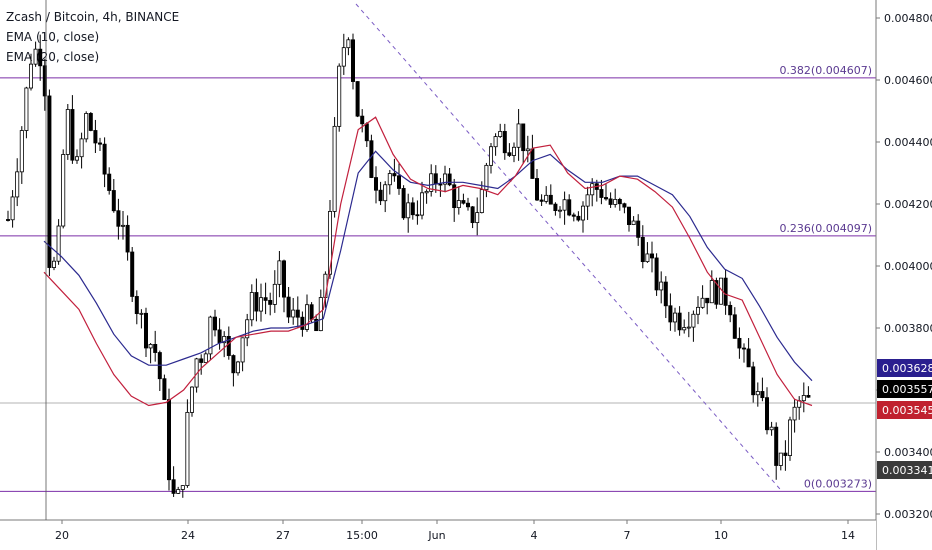 This screenshot has height=550, width=932. I want to click on price-badge-text-1: 0.003557, so click(907, 389).